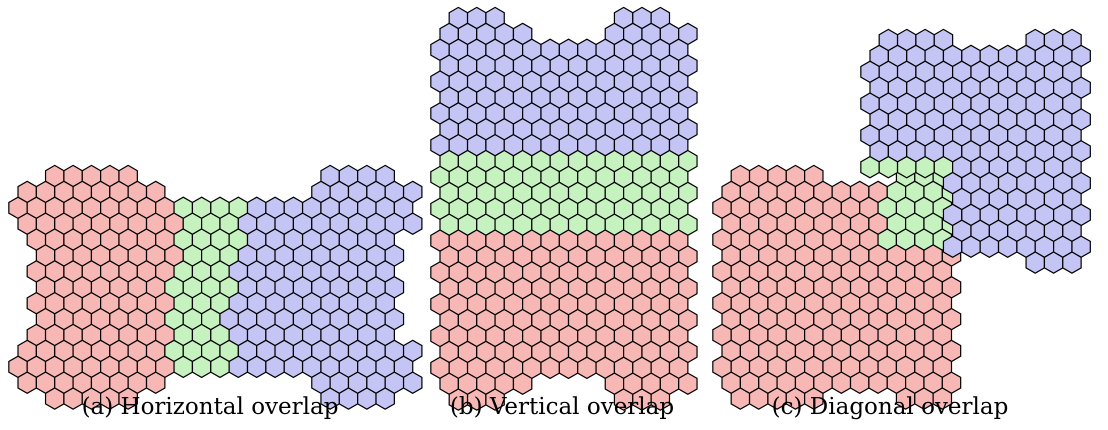 The height and width of the screenshot is (430, 1108). Describe the element at coordinates (210, 407) in the screenshot. I see `caption-horizontal-overlap: (a) Horizontal overlap` at that location.